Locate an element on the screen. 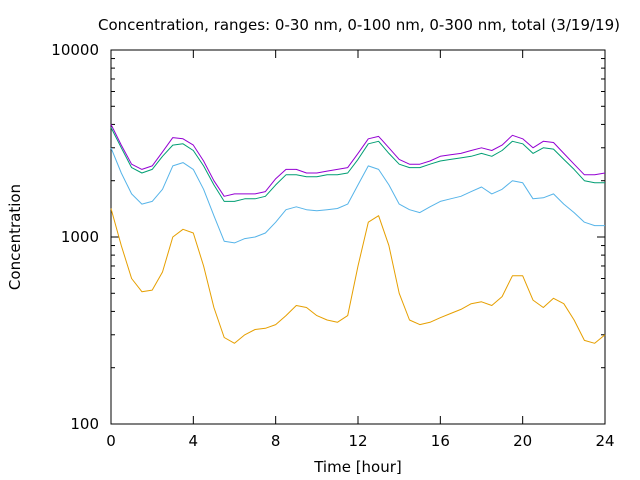 The width and height of the screenshot is (640, 480). y-tick-label: 10000 is located at coordinates (75, 50).